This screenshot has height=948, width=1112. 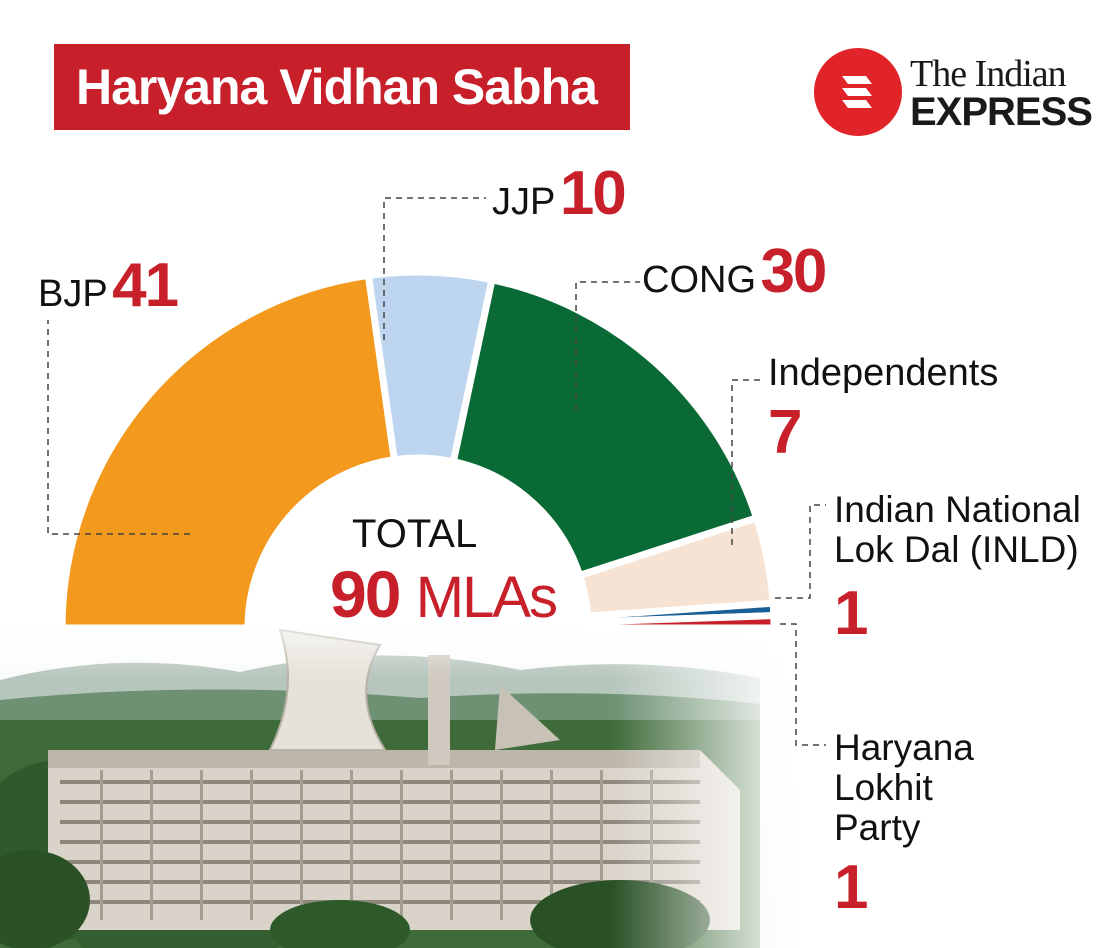 What do you see at coordinates (486, 597) in the screenshot?
I see `total-unit: MLAs` at bounding box center [486, 597].